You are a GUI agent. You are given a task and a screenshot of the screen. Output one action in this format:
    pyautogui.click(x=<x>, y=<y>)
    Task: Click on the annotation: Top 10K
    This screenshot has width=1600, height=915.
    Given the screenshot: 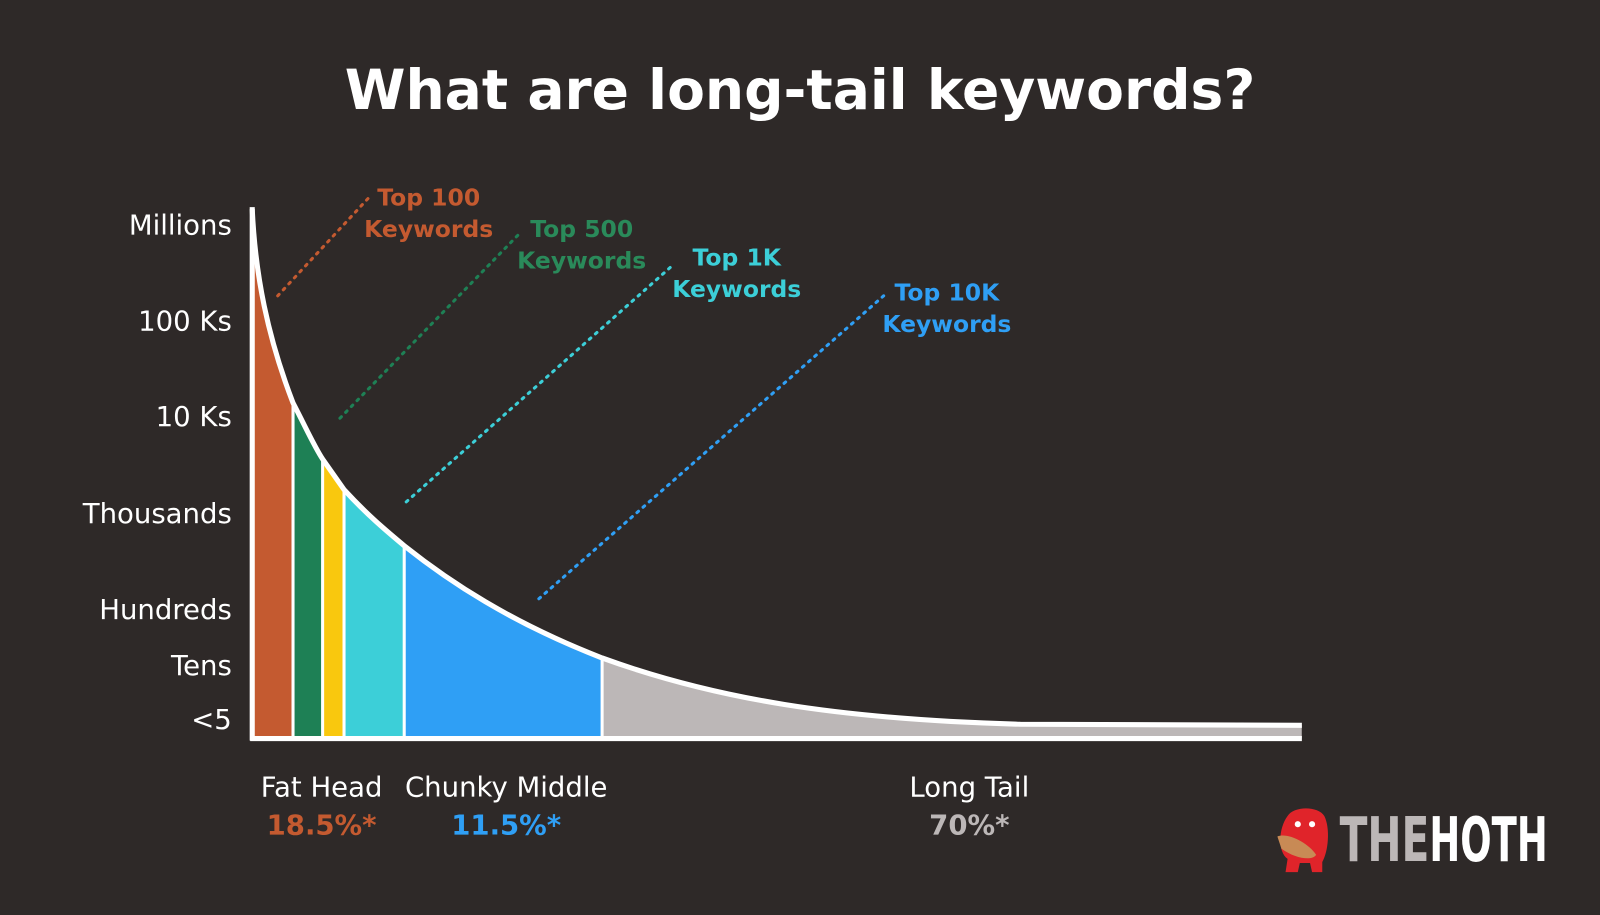 What is the action you would take?
    pyautogui.click(x=948, y=292)
    